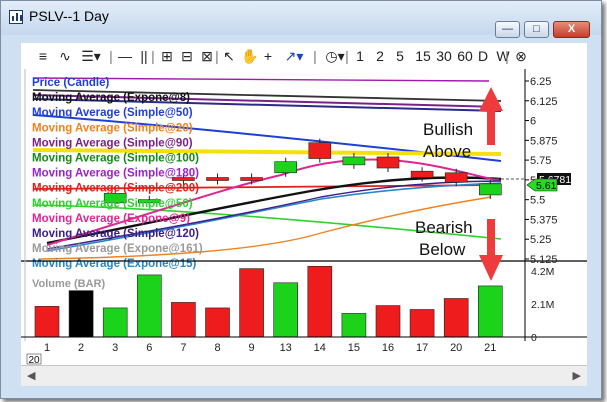 The image size is (607, 402). I want to click on x-axis-label: 3, so click(115, 348).